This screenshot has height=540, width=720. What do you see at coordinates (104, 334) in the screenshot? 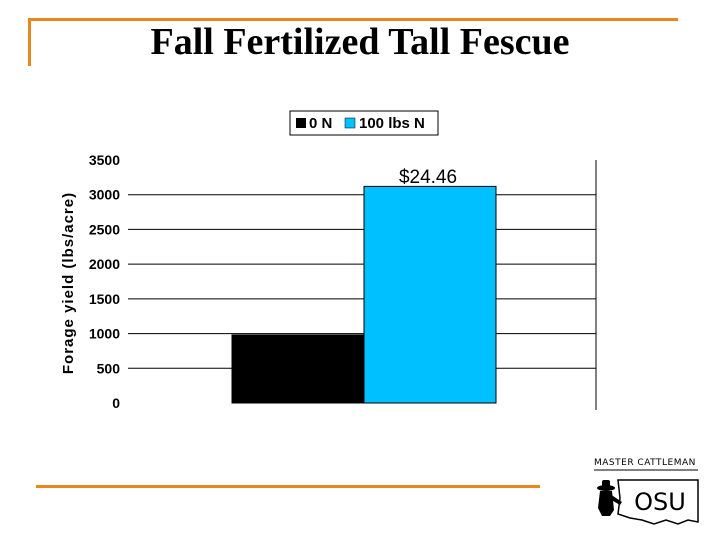
I see `y-tick-label-1000: 1000` at bounding box center [104, 334].